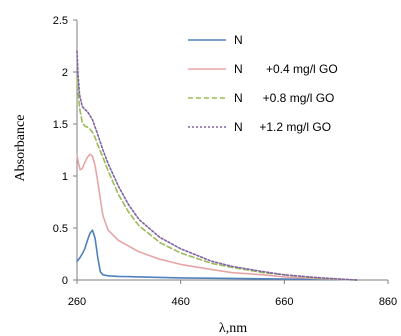 This screenshot has height=336, width=401. Describe the element at coordinates (65, 177) in the screenshot. I see `y-tick-label: 1` at that location.